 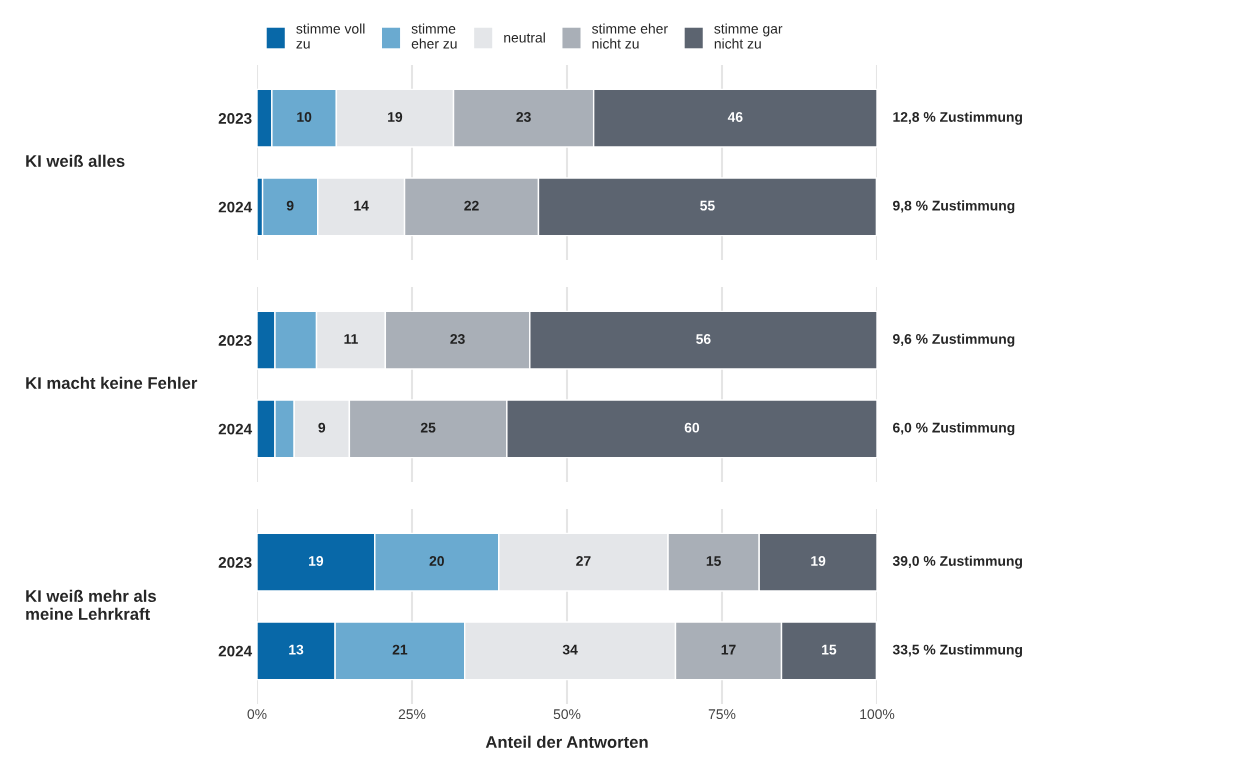 I want to click on data-label: 17, so click(x=728, y=649).